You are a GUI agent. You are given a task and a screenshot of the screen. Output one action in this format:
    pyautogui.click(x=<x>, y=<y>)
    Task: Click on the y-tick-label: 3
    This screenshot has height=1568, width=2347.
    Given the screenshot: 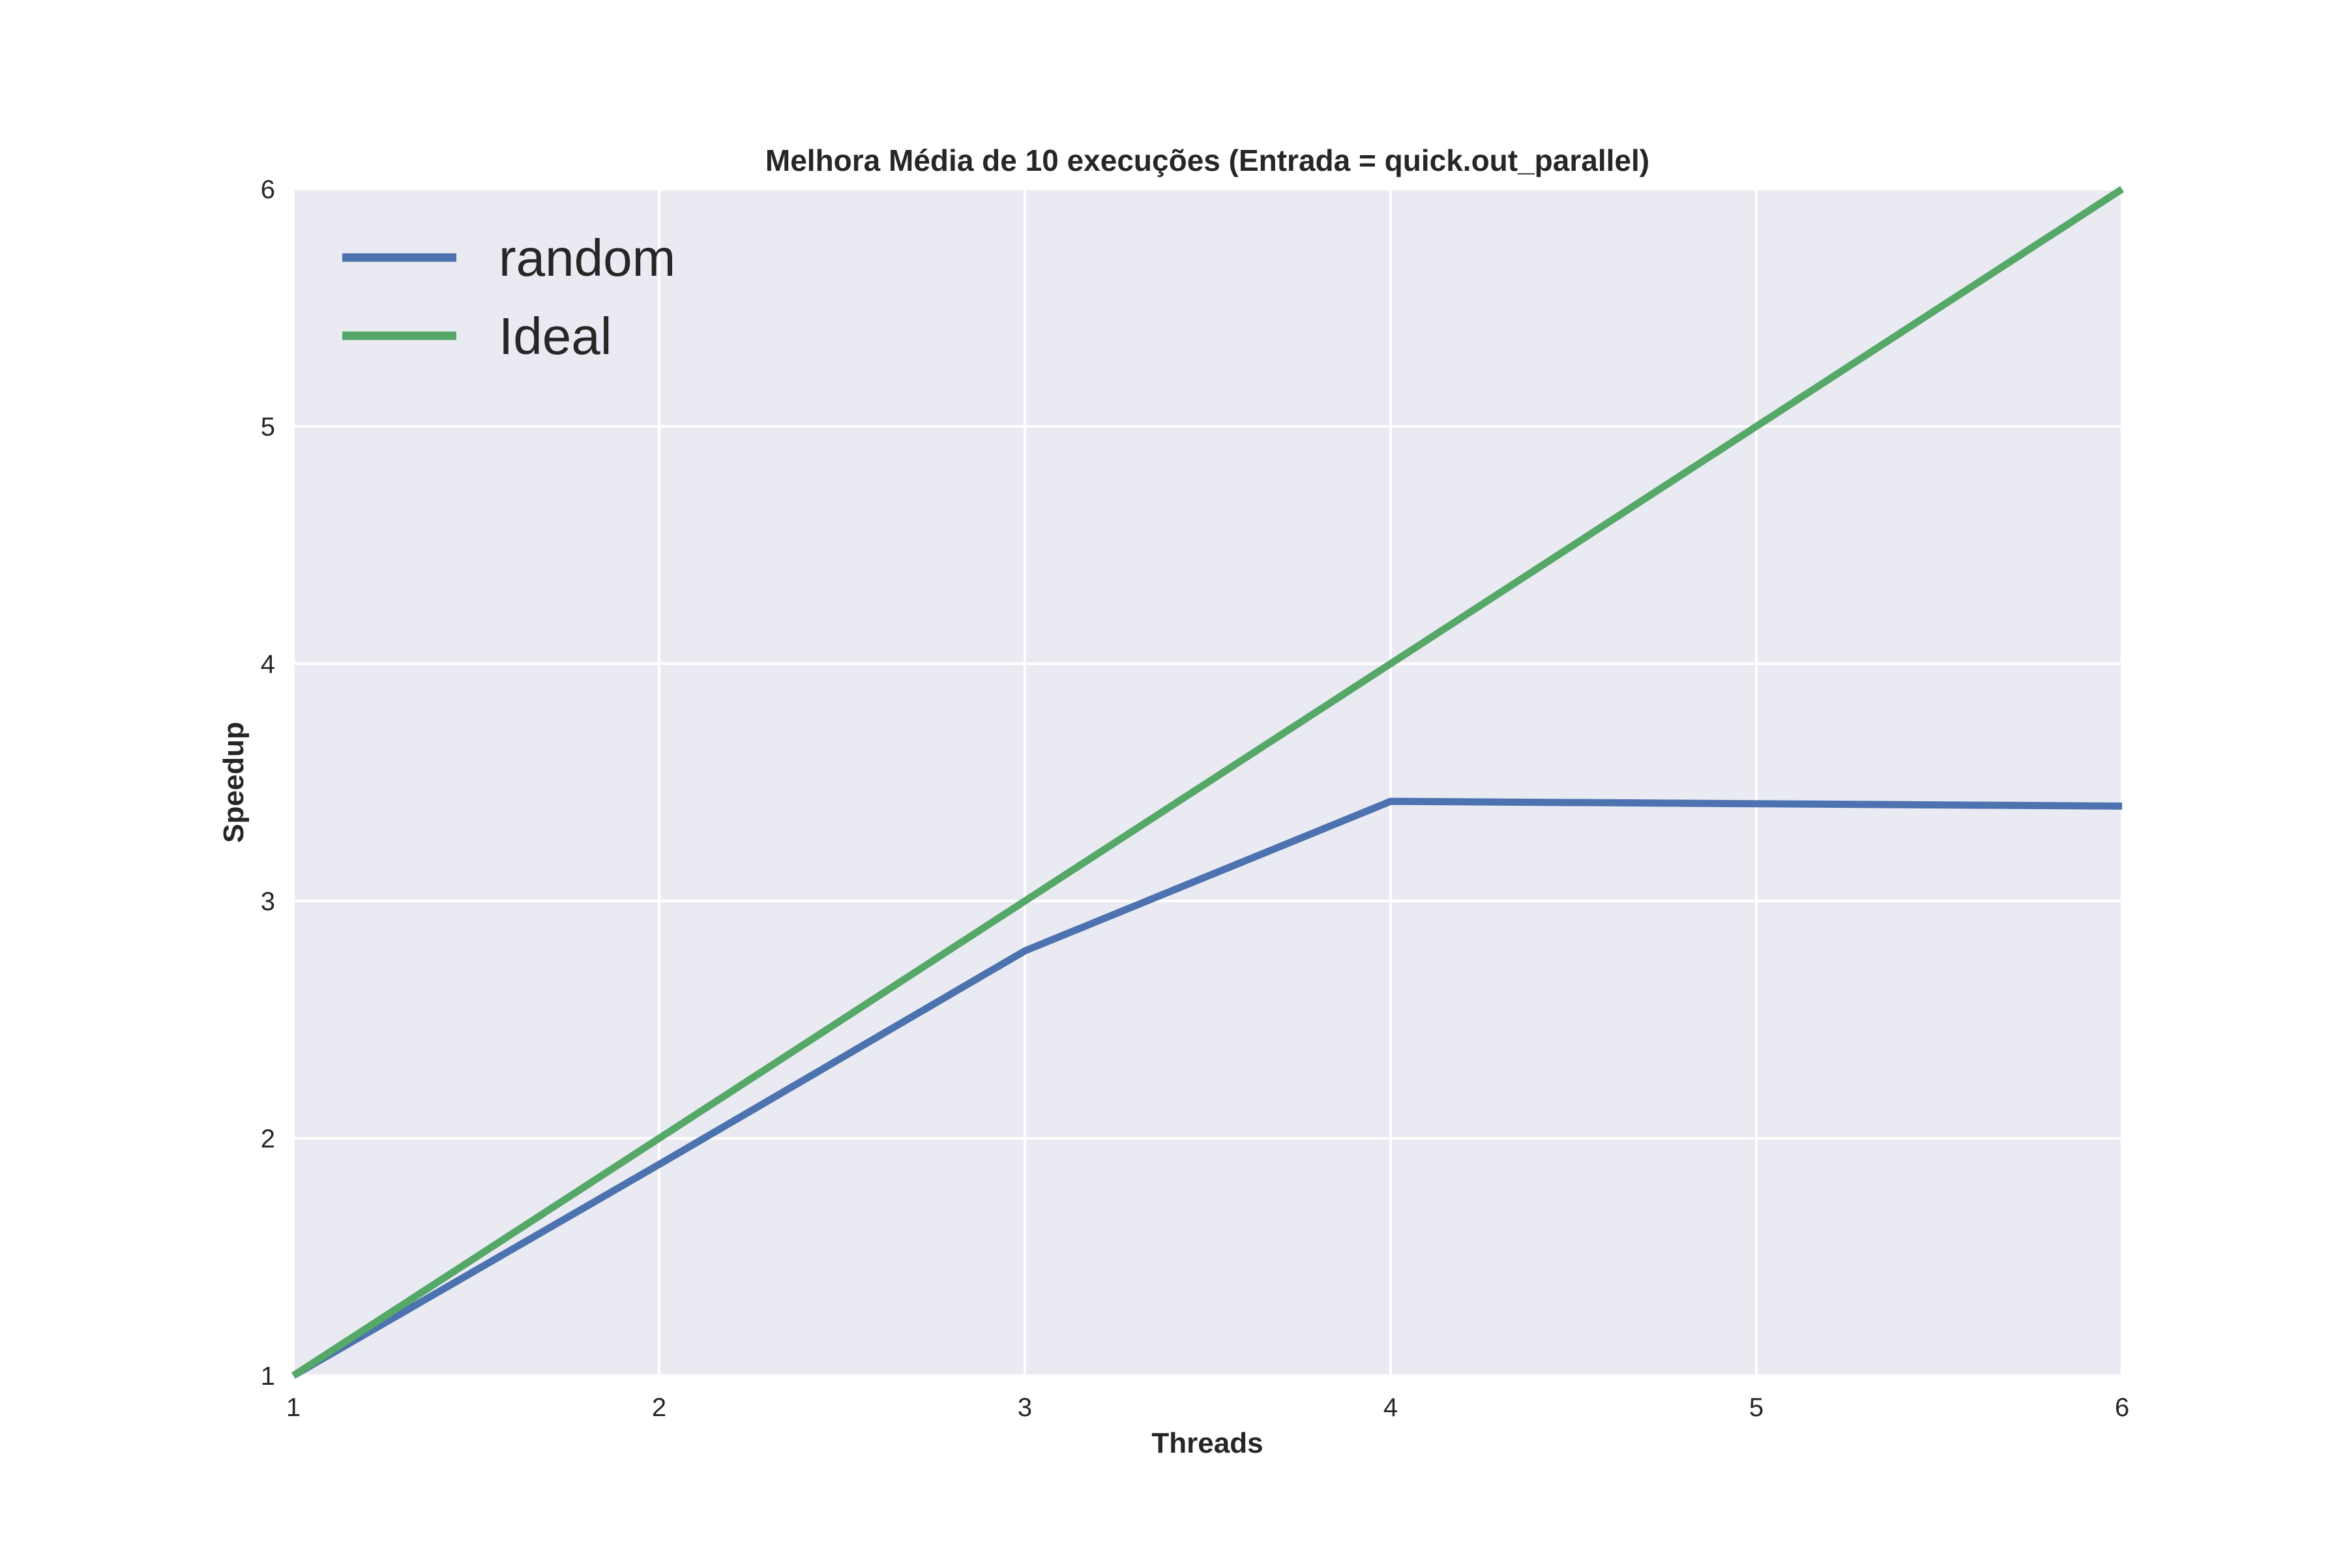 What is the action you would take?
    pyautogui.click(x=268, y=902)
    